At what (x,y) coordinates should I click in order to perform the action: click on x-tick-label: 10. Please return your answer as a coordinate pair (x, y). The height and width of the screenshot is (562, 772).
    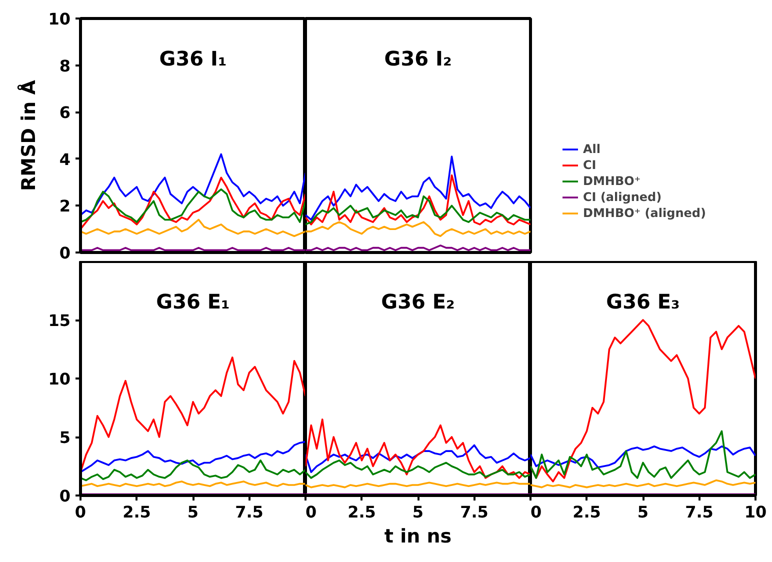
    Looking at the image, I should click on (755, 512).